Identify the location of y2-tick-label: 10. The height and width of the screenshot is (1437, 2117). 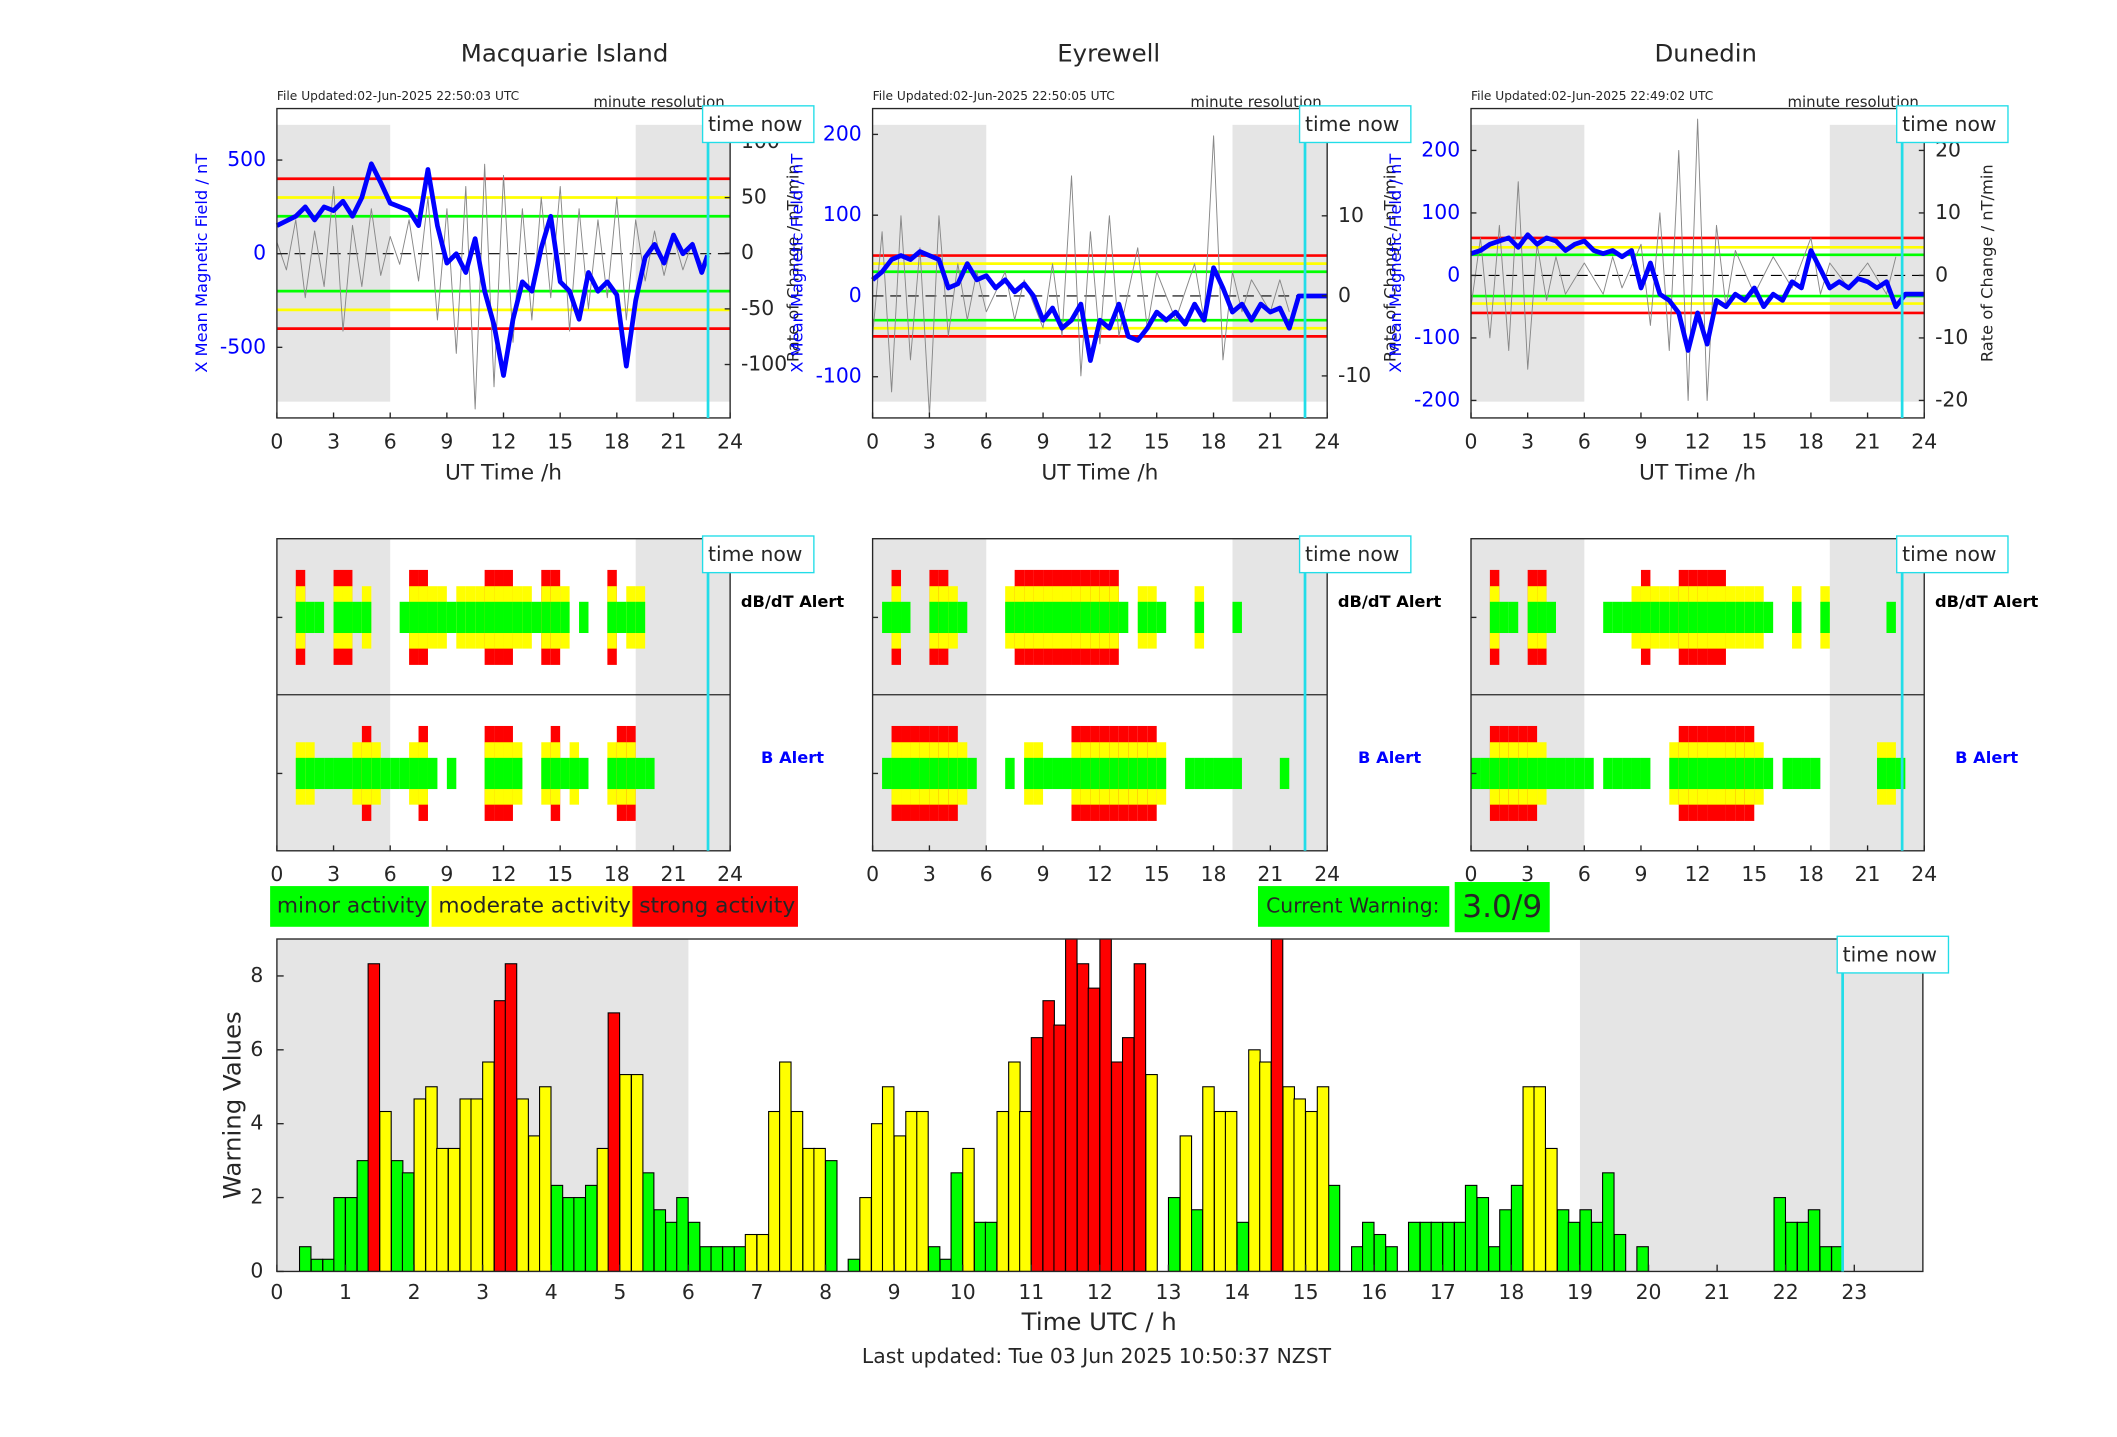
(1351, 215).